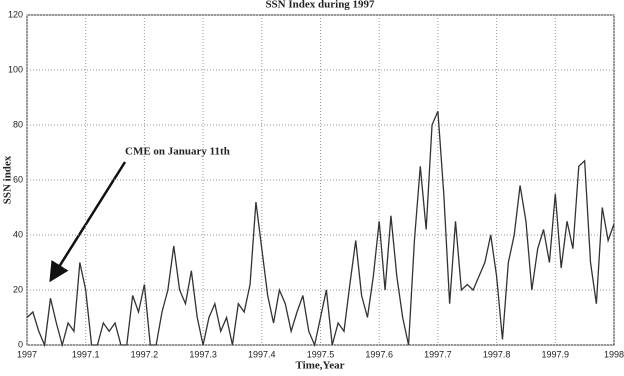  Describe the element at coordinates (262, 354) in the screenshot. I see `x-tick-label: 1997.4` at that location.